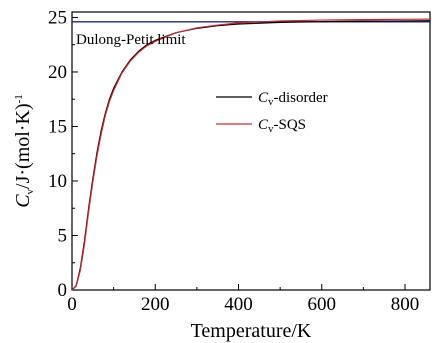 Image resolution: width=432 pixels, height=343 pixels. I want to click on legend-label-sqs-rest: -SQS, so click(290, 125).